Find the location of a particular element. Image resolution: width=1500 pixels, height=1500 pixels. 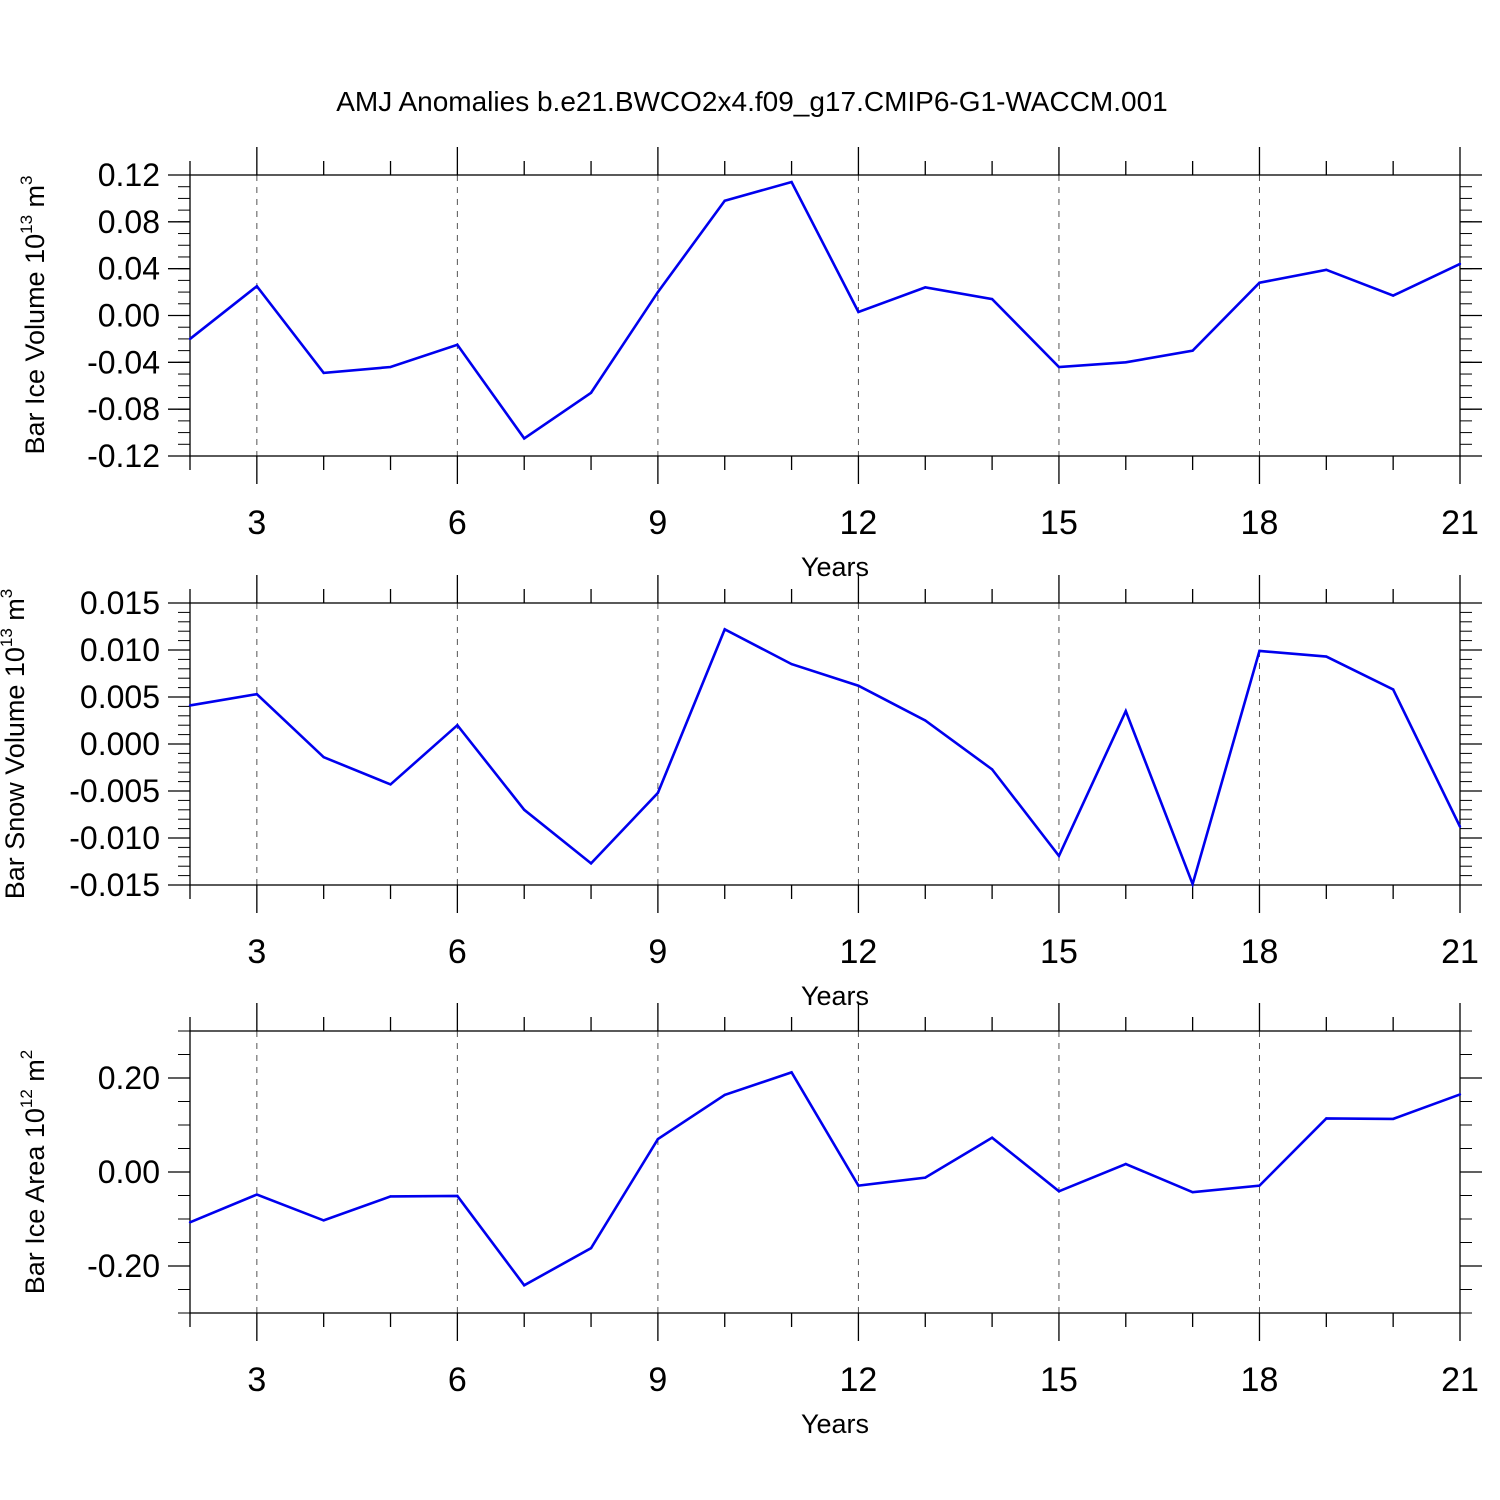

y-axis-title-text: Bar Ice Volume 10 is located at coordinates (35, 344).